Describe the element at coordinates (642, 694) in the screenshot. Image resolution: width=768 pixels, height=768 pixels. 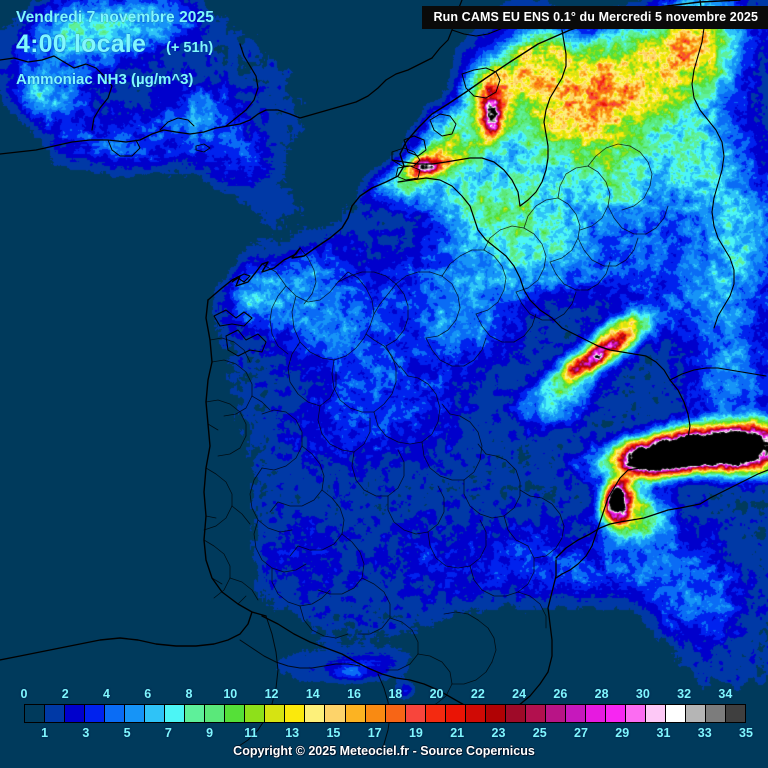
I see `colorbar-tick-label: 30` at that location.